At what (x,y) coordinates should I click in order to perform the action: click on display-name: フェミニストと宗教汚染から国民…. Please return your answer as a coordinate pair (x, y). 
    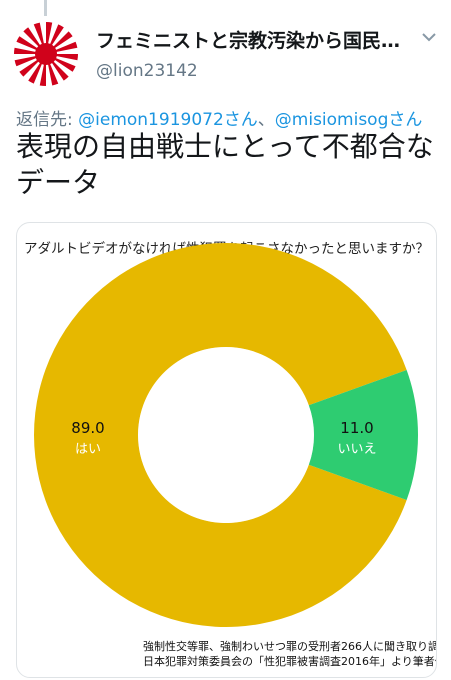
    Looking at the image, I should click on (248, 41).